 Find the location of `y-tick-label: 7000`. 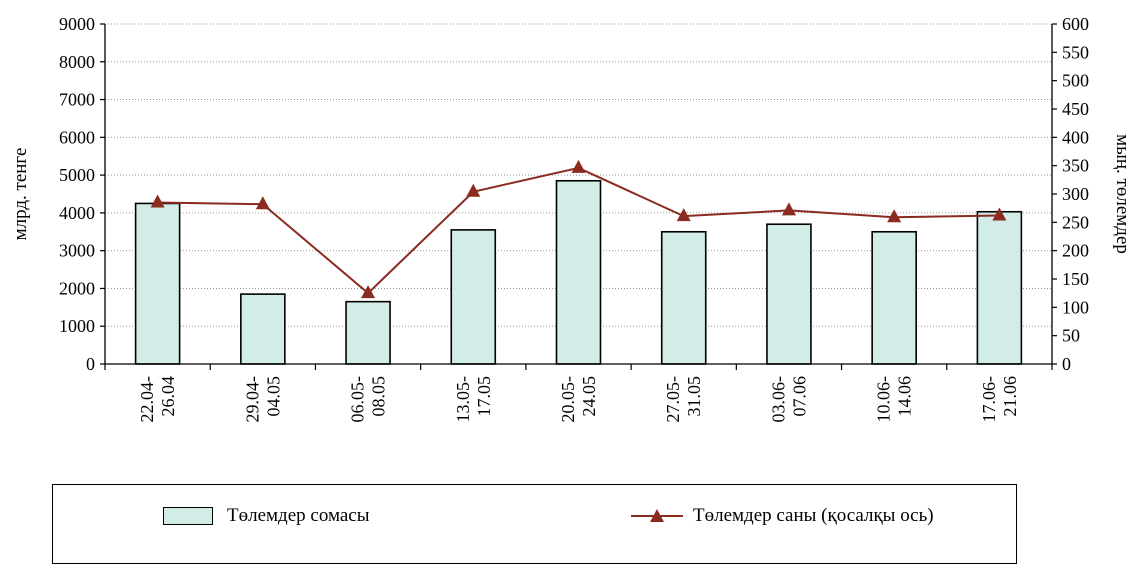

y-tick-label: 7000 is located at coordinates (77, 100).